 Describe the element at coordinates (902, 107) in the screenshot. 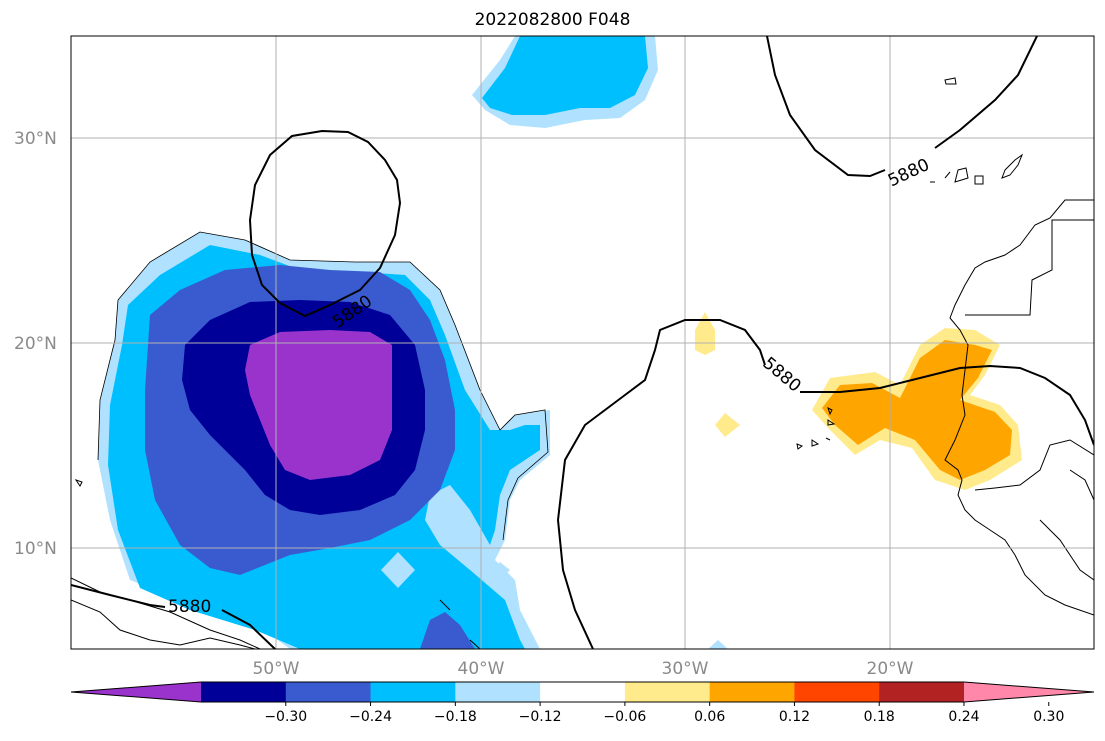

I see `contour-5880-north` at that location.